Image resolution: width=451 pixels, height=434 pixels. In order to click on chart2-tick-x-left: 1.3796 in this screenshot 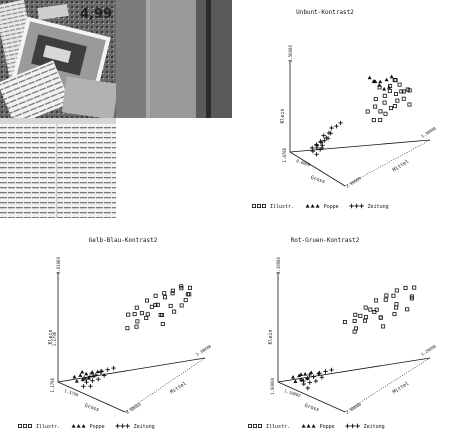, I will do `click(72, 392)`.